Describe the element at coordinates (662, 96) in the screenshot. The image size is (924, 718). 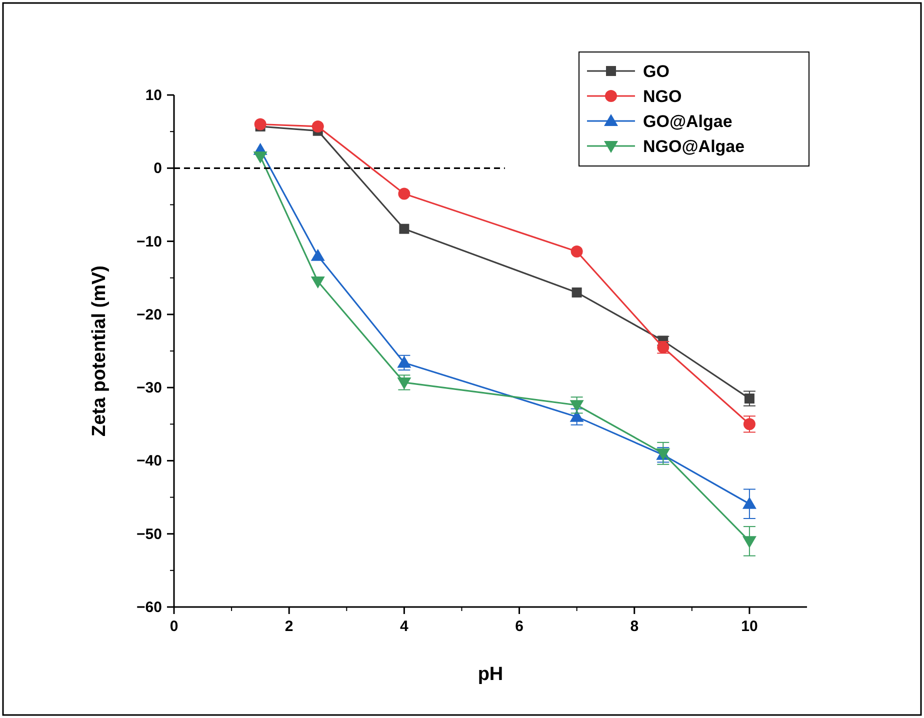
I see `legend-label: NGO` at that location.